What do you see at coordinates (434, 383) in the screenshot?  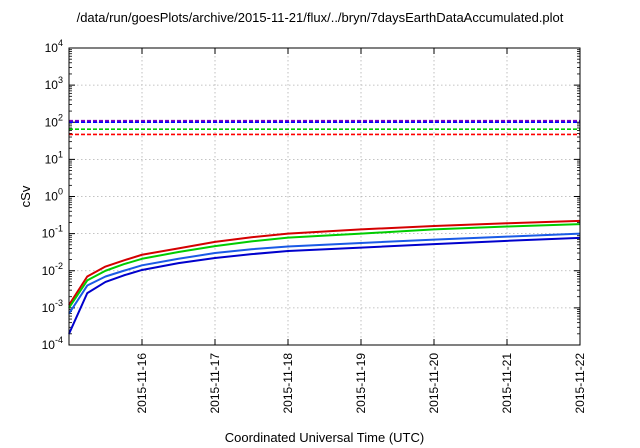 I see `x-tick-label: 2015-11-20` at bounding box center [434, 383].